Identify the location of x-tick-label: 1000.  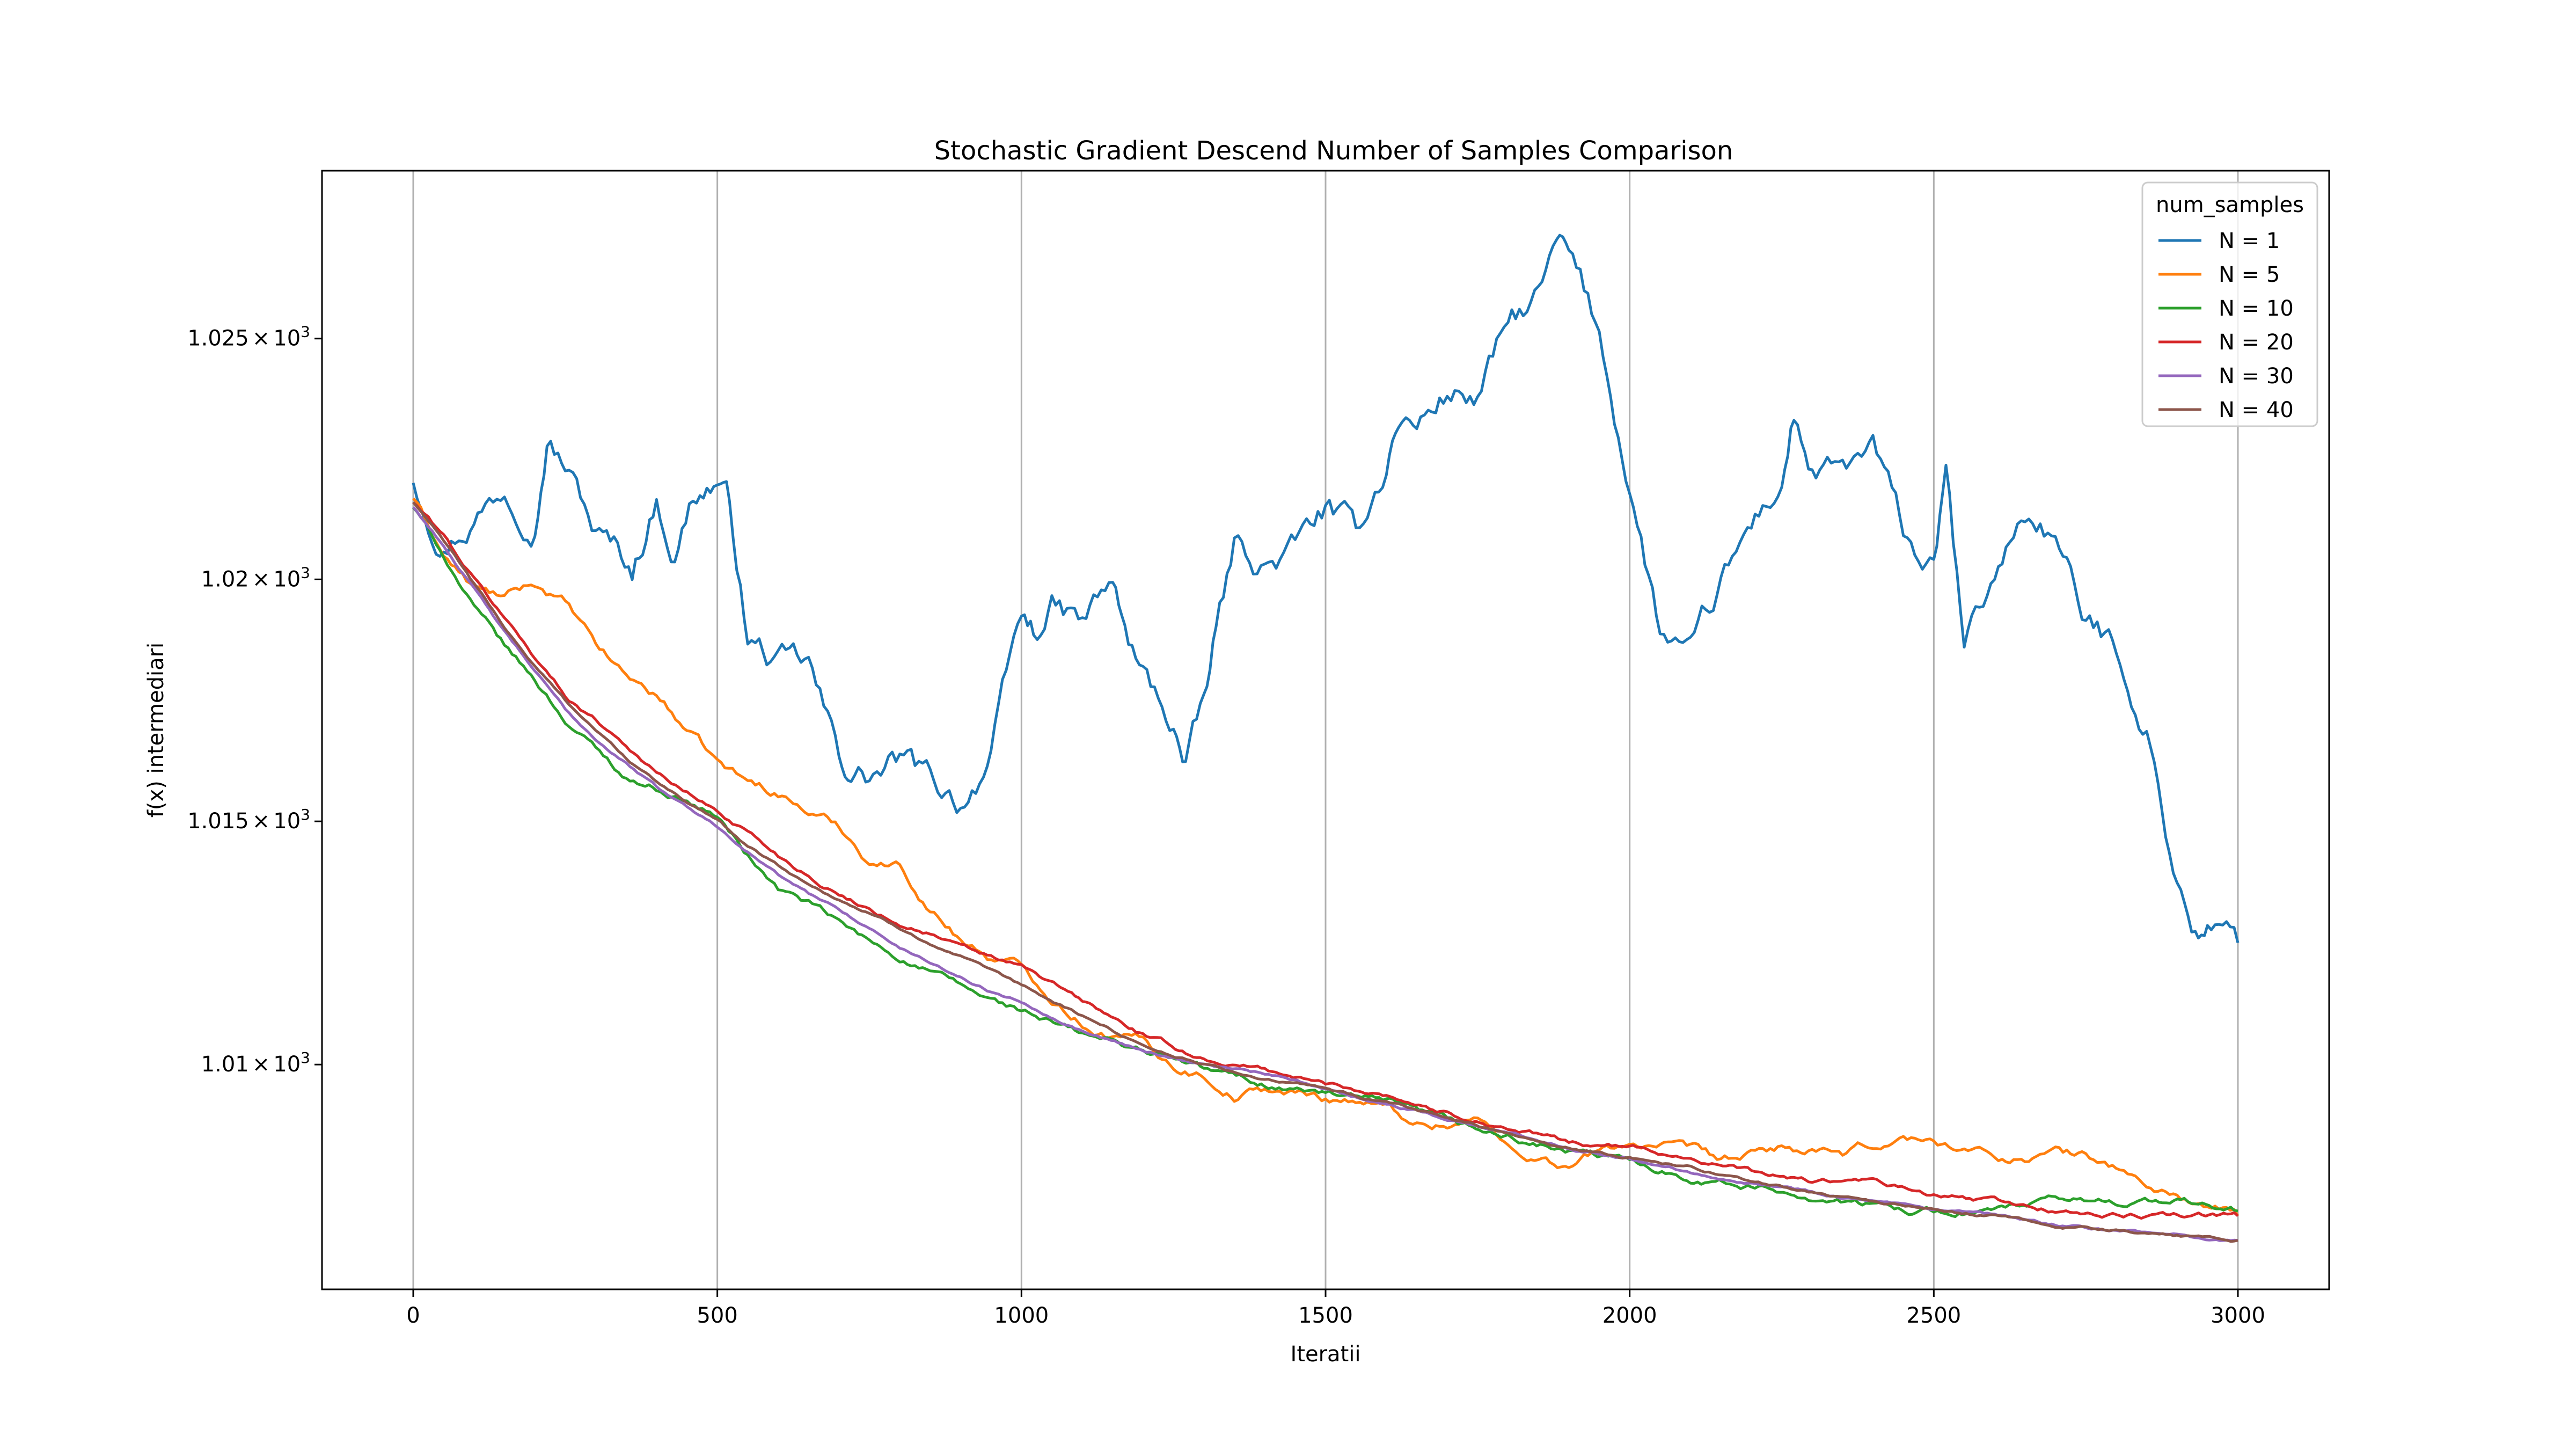
(1021, 1315).